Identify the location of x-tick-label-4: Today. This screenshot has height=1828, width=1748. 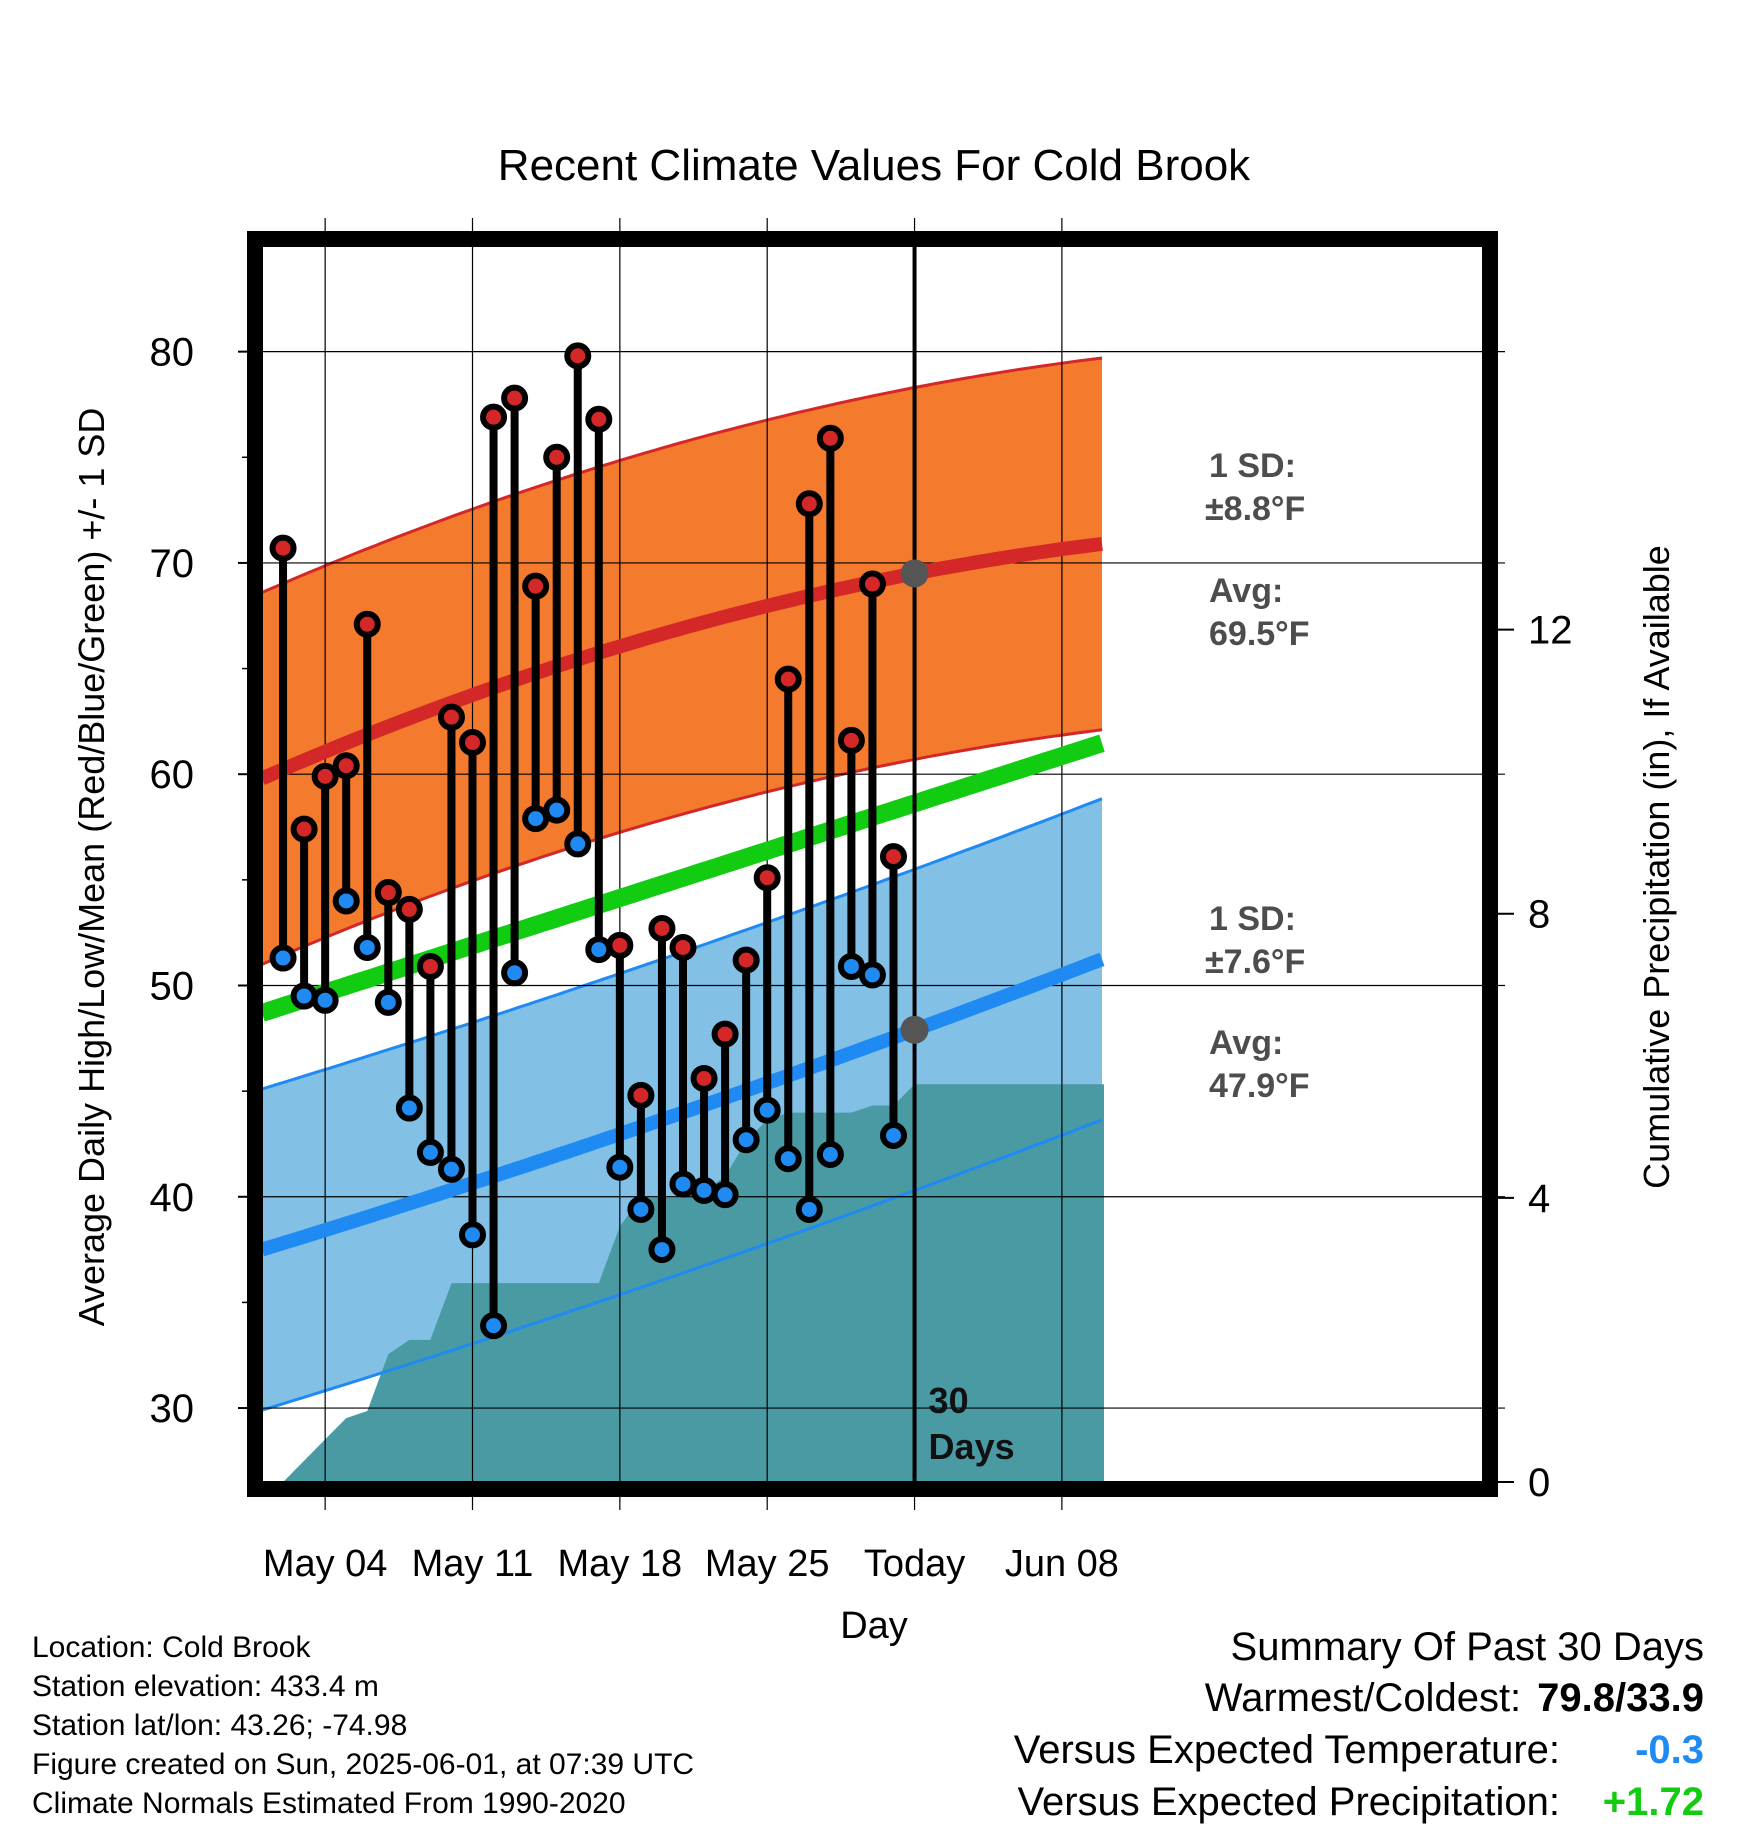
(914, 1564).